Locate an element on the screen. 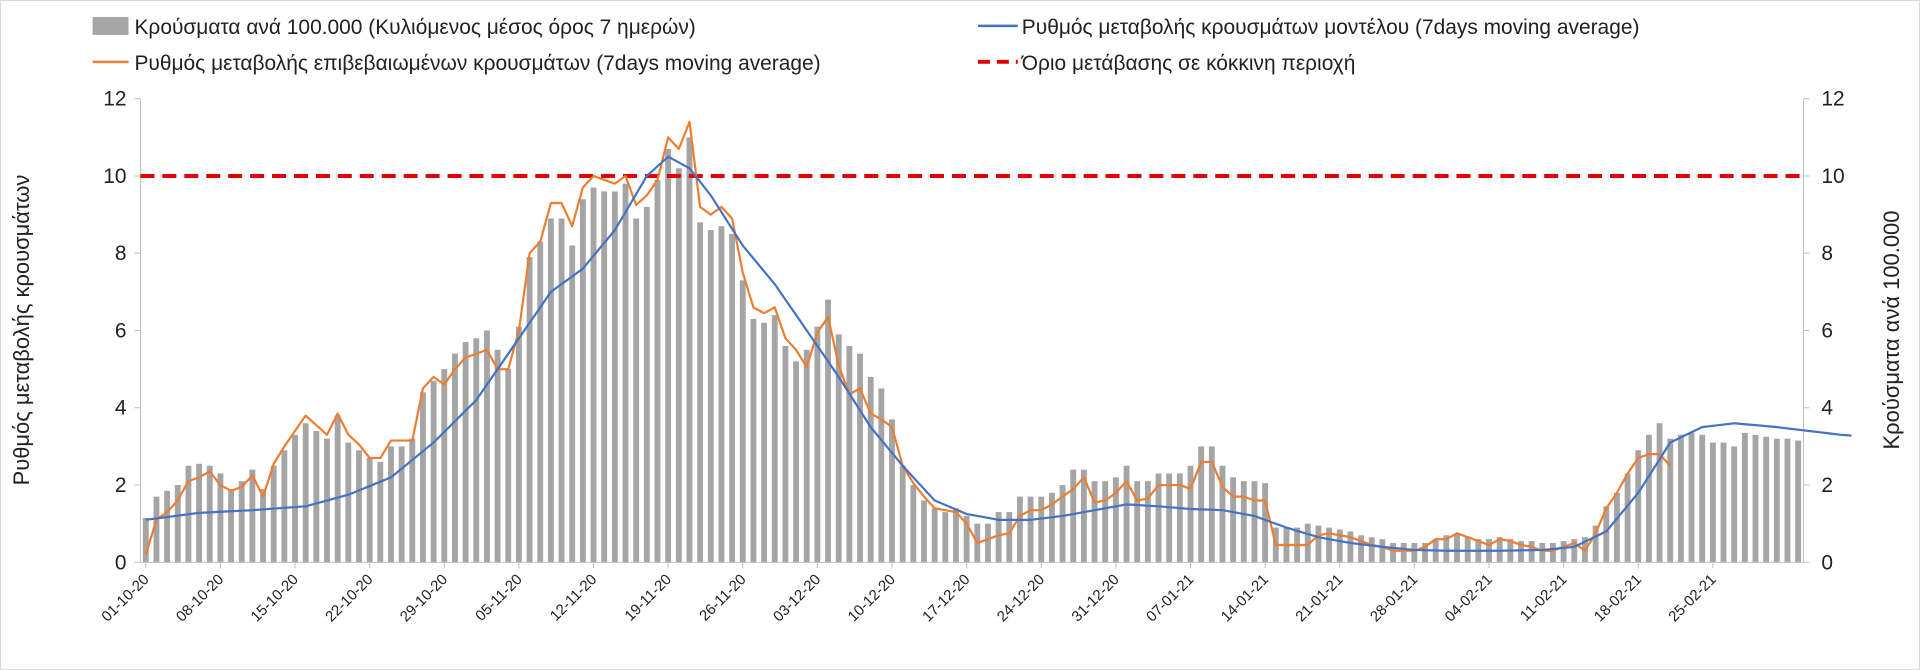  y-tick-label-right: 12 is located at coordinates (1832, 99).